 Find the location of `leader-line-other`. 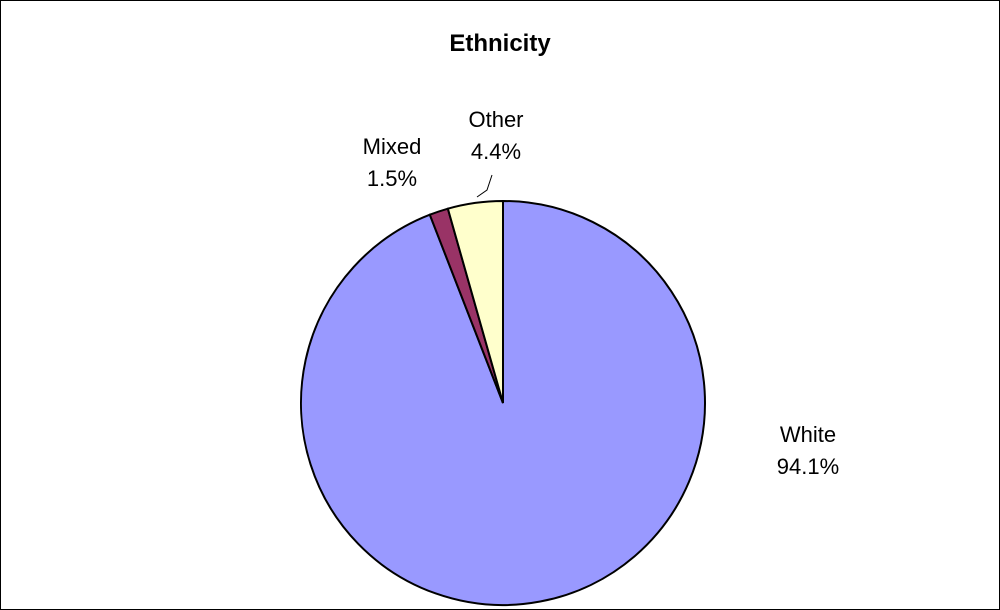

leader-line-other is located at coordinates (484, 186).